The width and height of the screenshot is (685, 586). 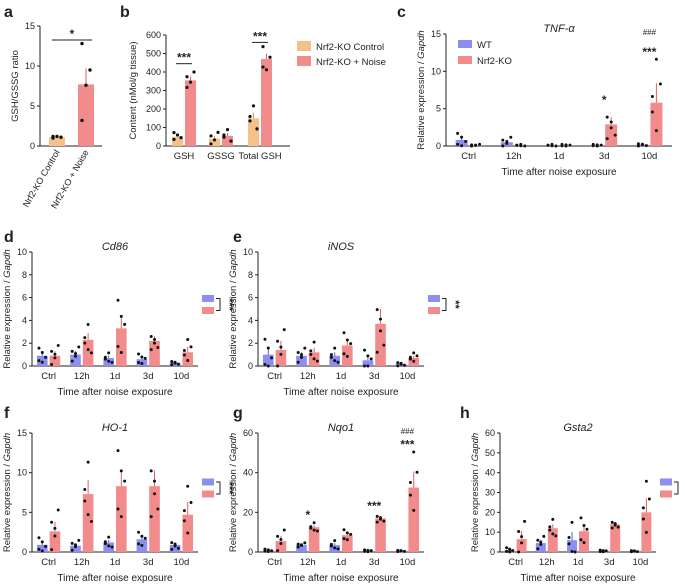 What do you see at coordinates (250, 343) in the screenshot?
I see `e-y-tick-label: 2` at bounding box center [250, 343].